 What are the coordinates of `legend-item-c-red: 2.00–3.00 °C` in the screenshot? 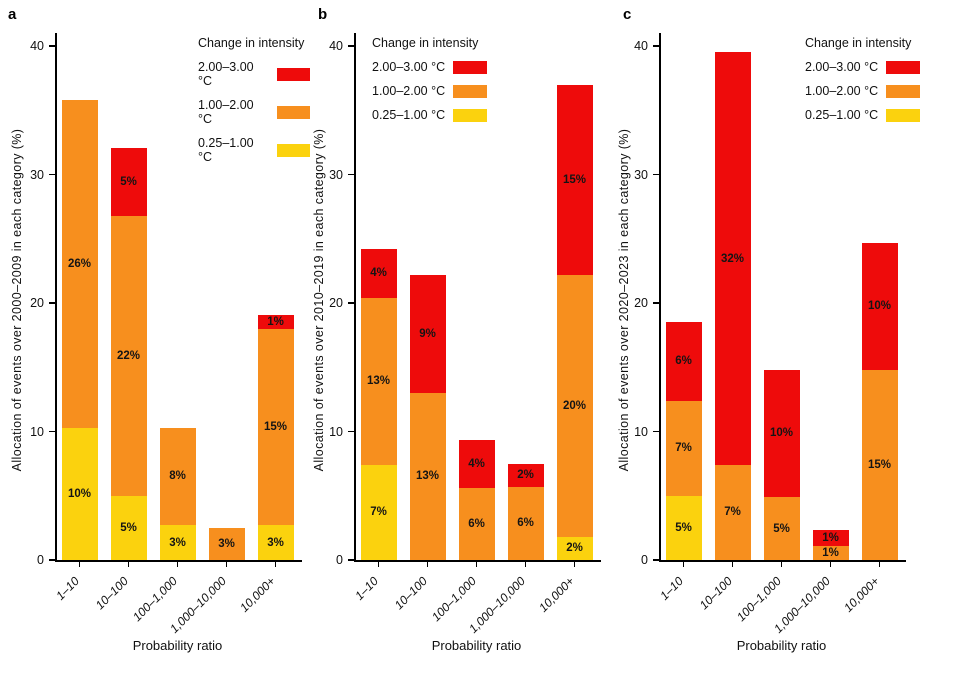 It's located at (863, 67).